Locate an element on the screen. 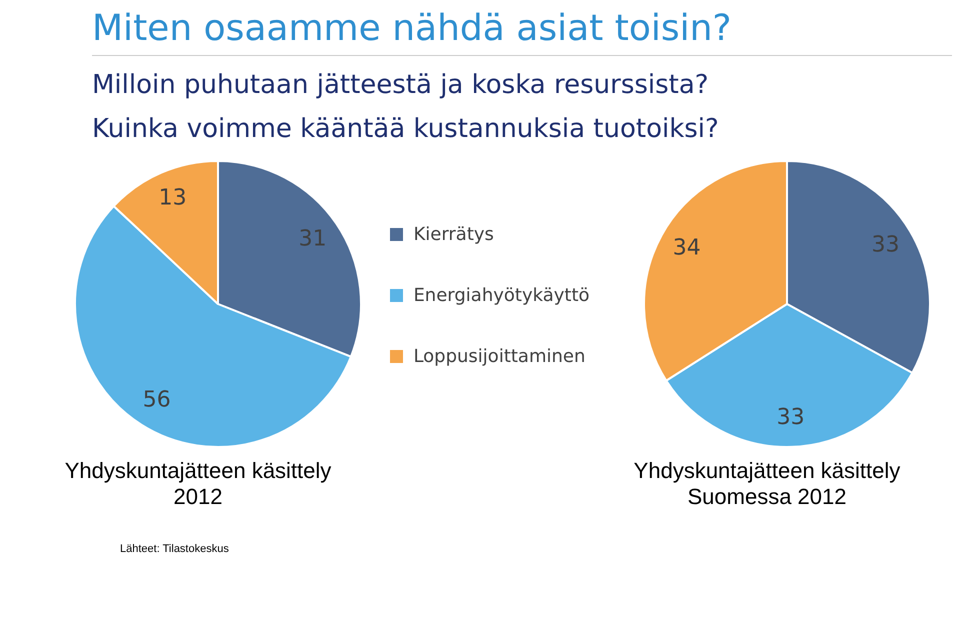 This screenshot has height=644, width=960. text: Yhdyskuntajätteen käsittely 2012 is located at coordinates (198, 484).